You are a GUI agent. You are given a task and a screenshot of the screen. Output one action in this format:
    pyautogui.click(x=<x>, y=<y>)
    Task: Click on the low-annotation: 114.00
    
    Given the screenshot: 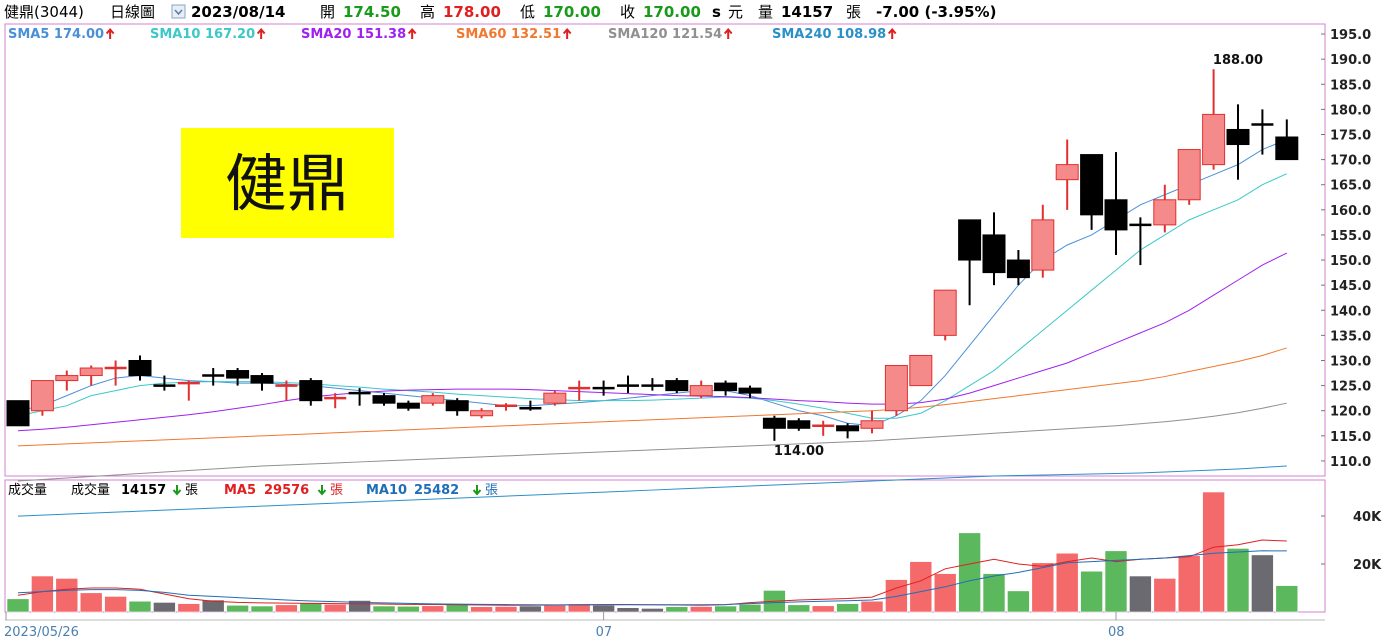 What is the action you would take?
    pyautogui.click(x=799, y=451)
    